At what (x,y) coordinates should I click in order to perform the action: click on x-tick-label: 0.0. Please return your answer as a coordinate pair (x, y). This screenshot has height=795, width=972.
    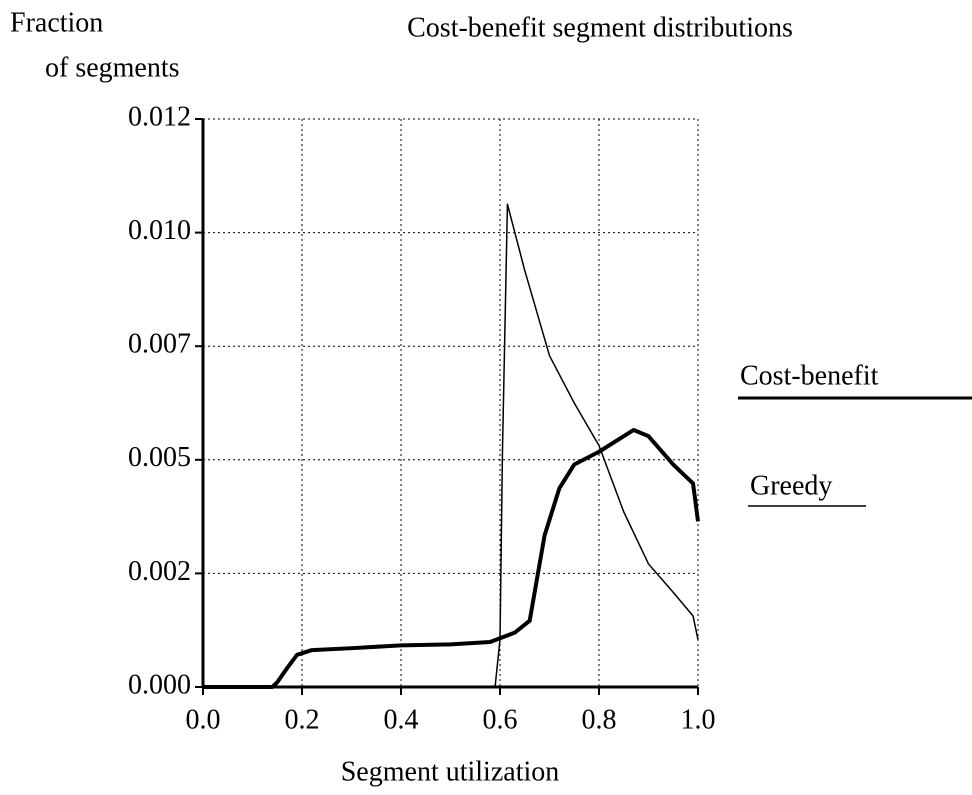
    Looking at the image, I should click on (203, 719).